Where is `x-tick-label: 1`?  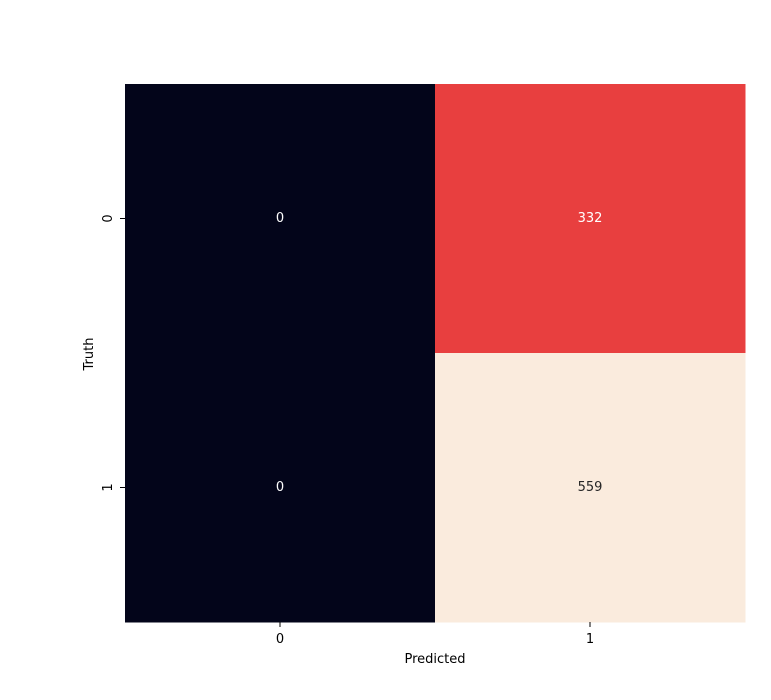 x-tick-label: 1 is located at coordinates (590, 639).